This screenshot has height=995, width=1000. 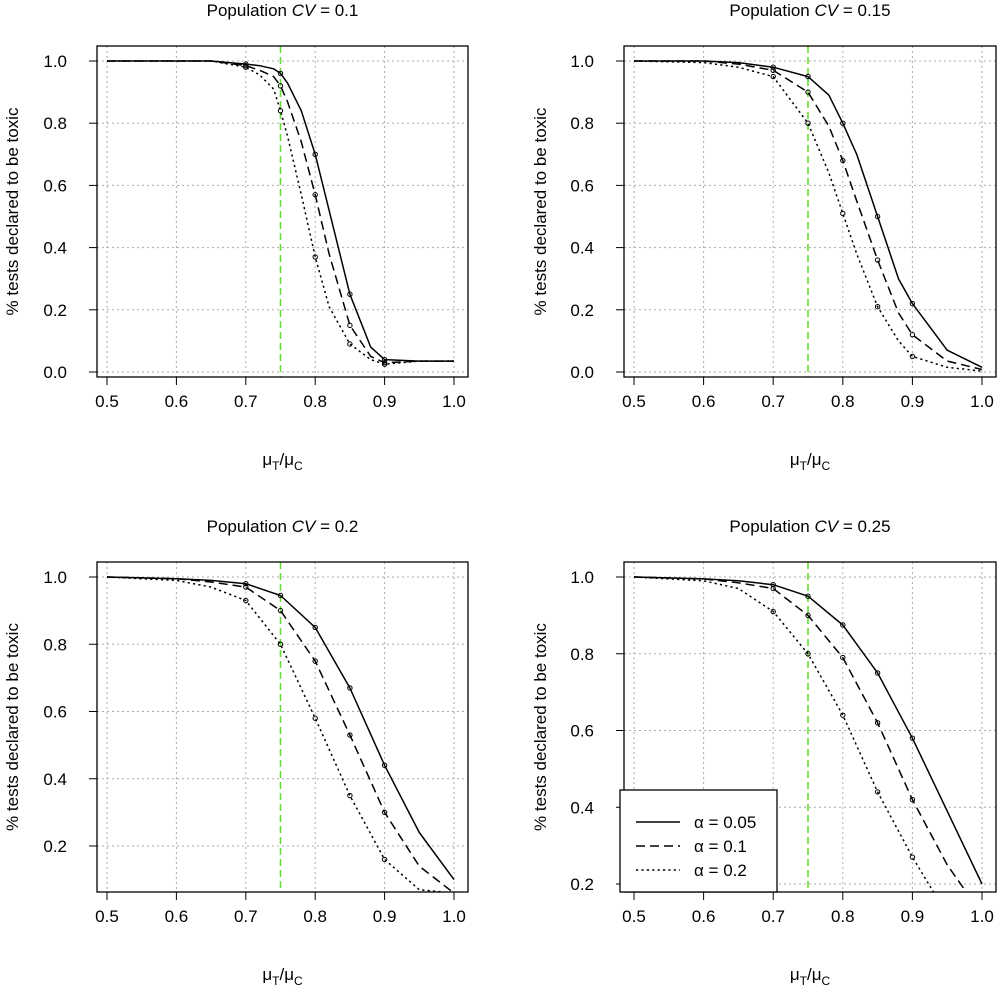 I want to click on panel-title: Population CV = 0.1, so click(x=283, y=10).